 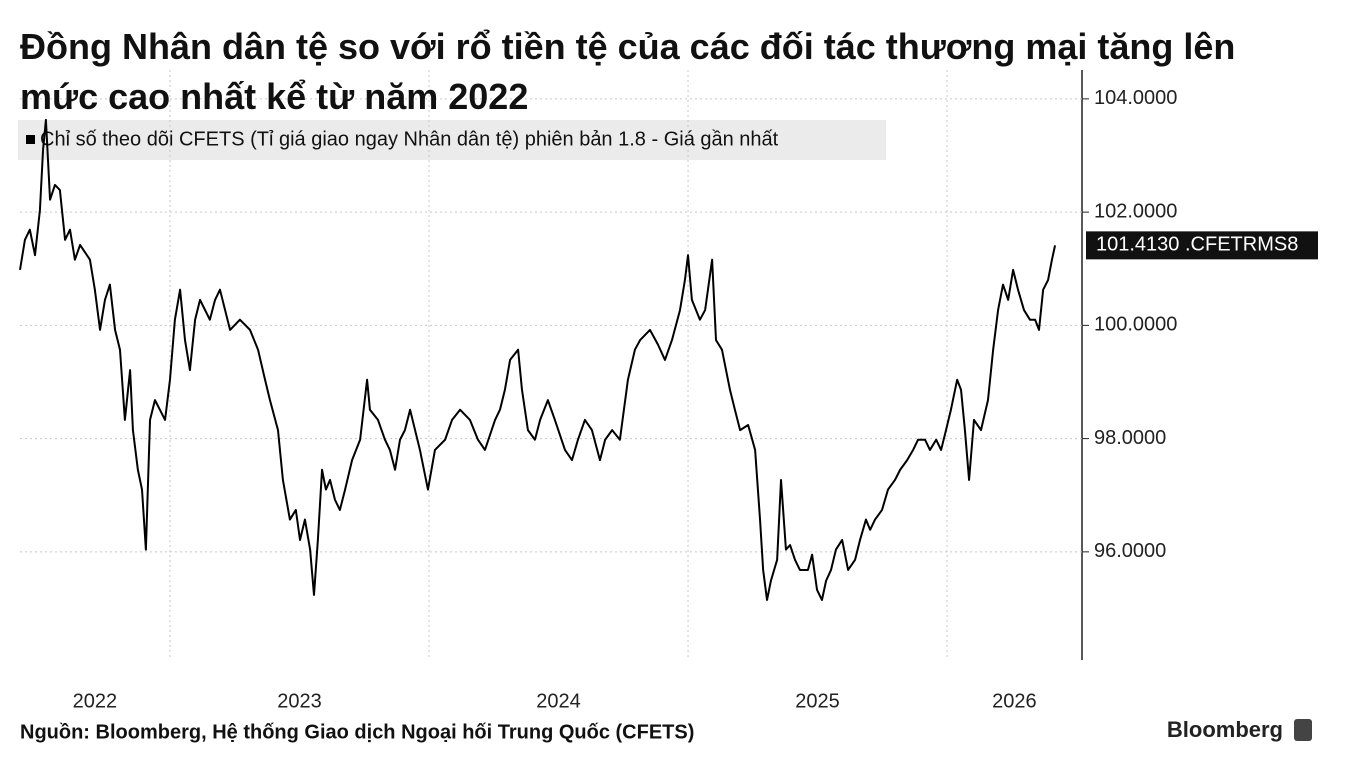 I want to click on legend-box, so click(x=452, y=140).